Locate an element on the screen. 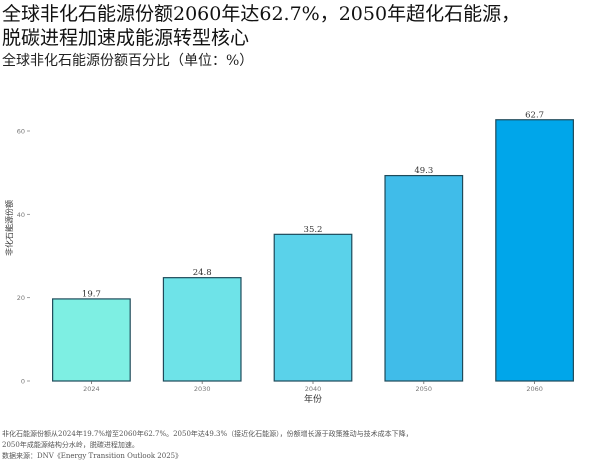  bar-2040 is located at coordinates (313, 307).